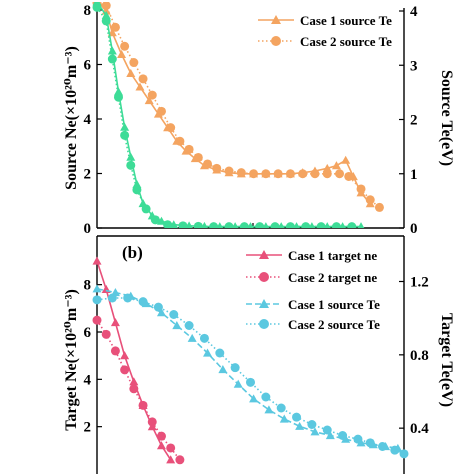  I want to click on legend-label: Case 1 target ne, so click(332, 255).